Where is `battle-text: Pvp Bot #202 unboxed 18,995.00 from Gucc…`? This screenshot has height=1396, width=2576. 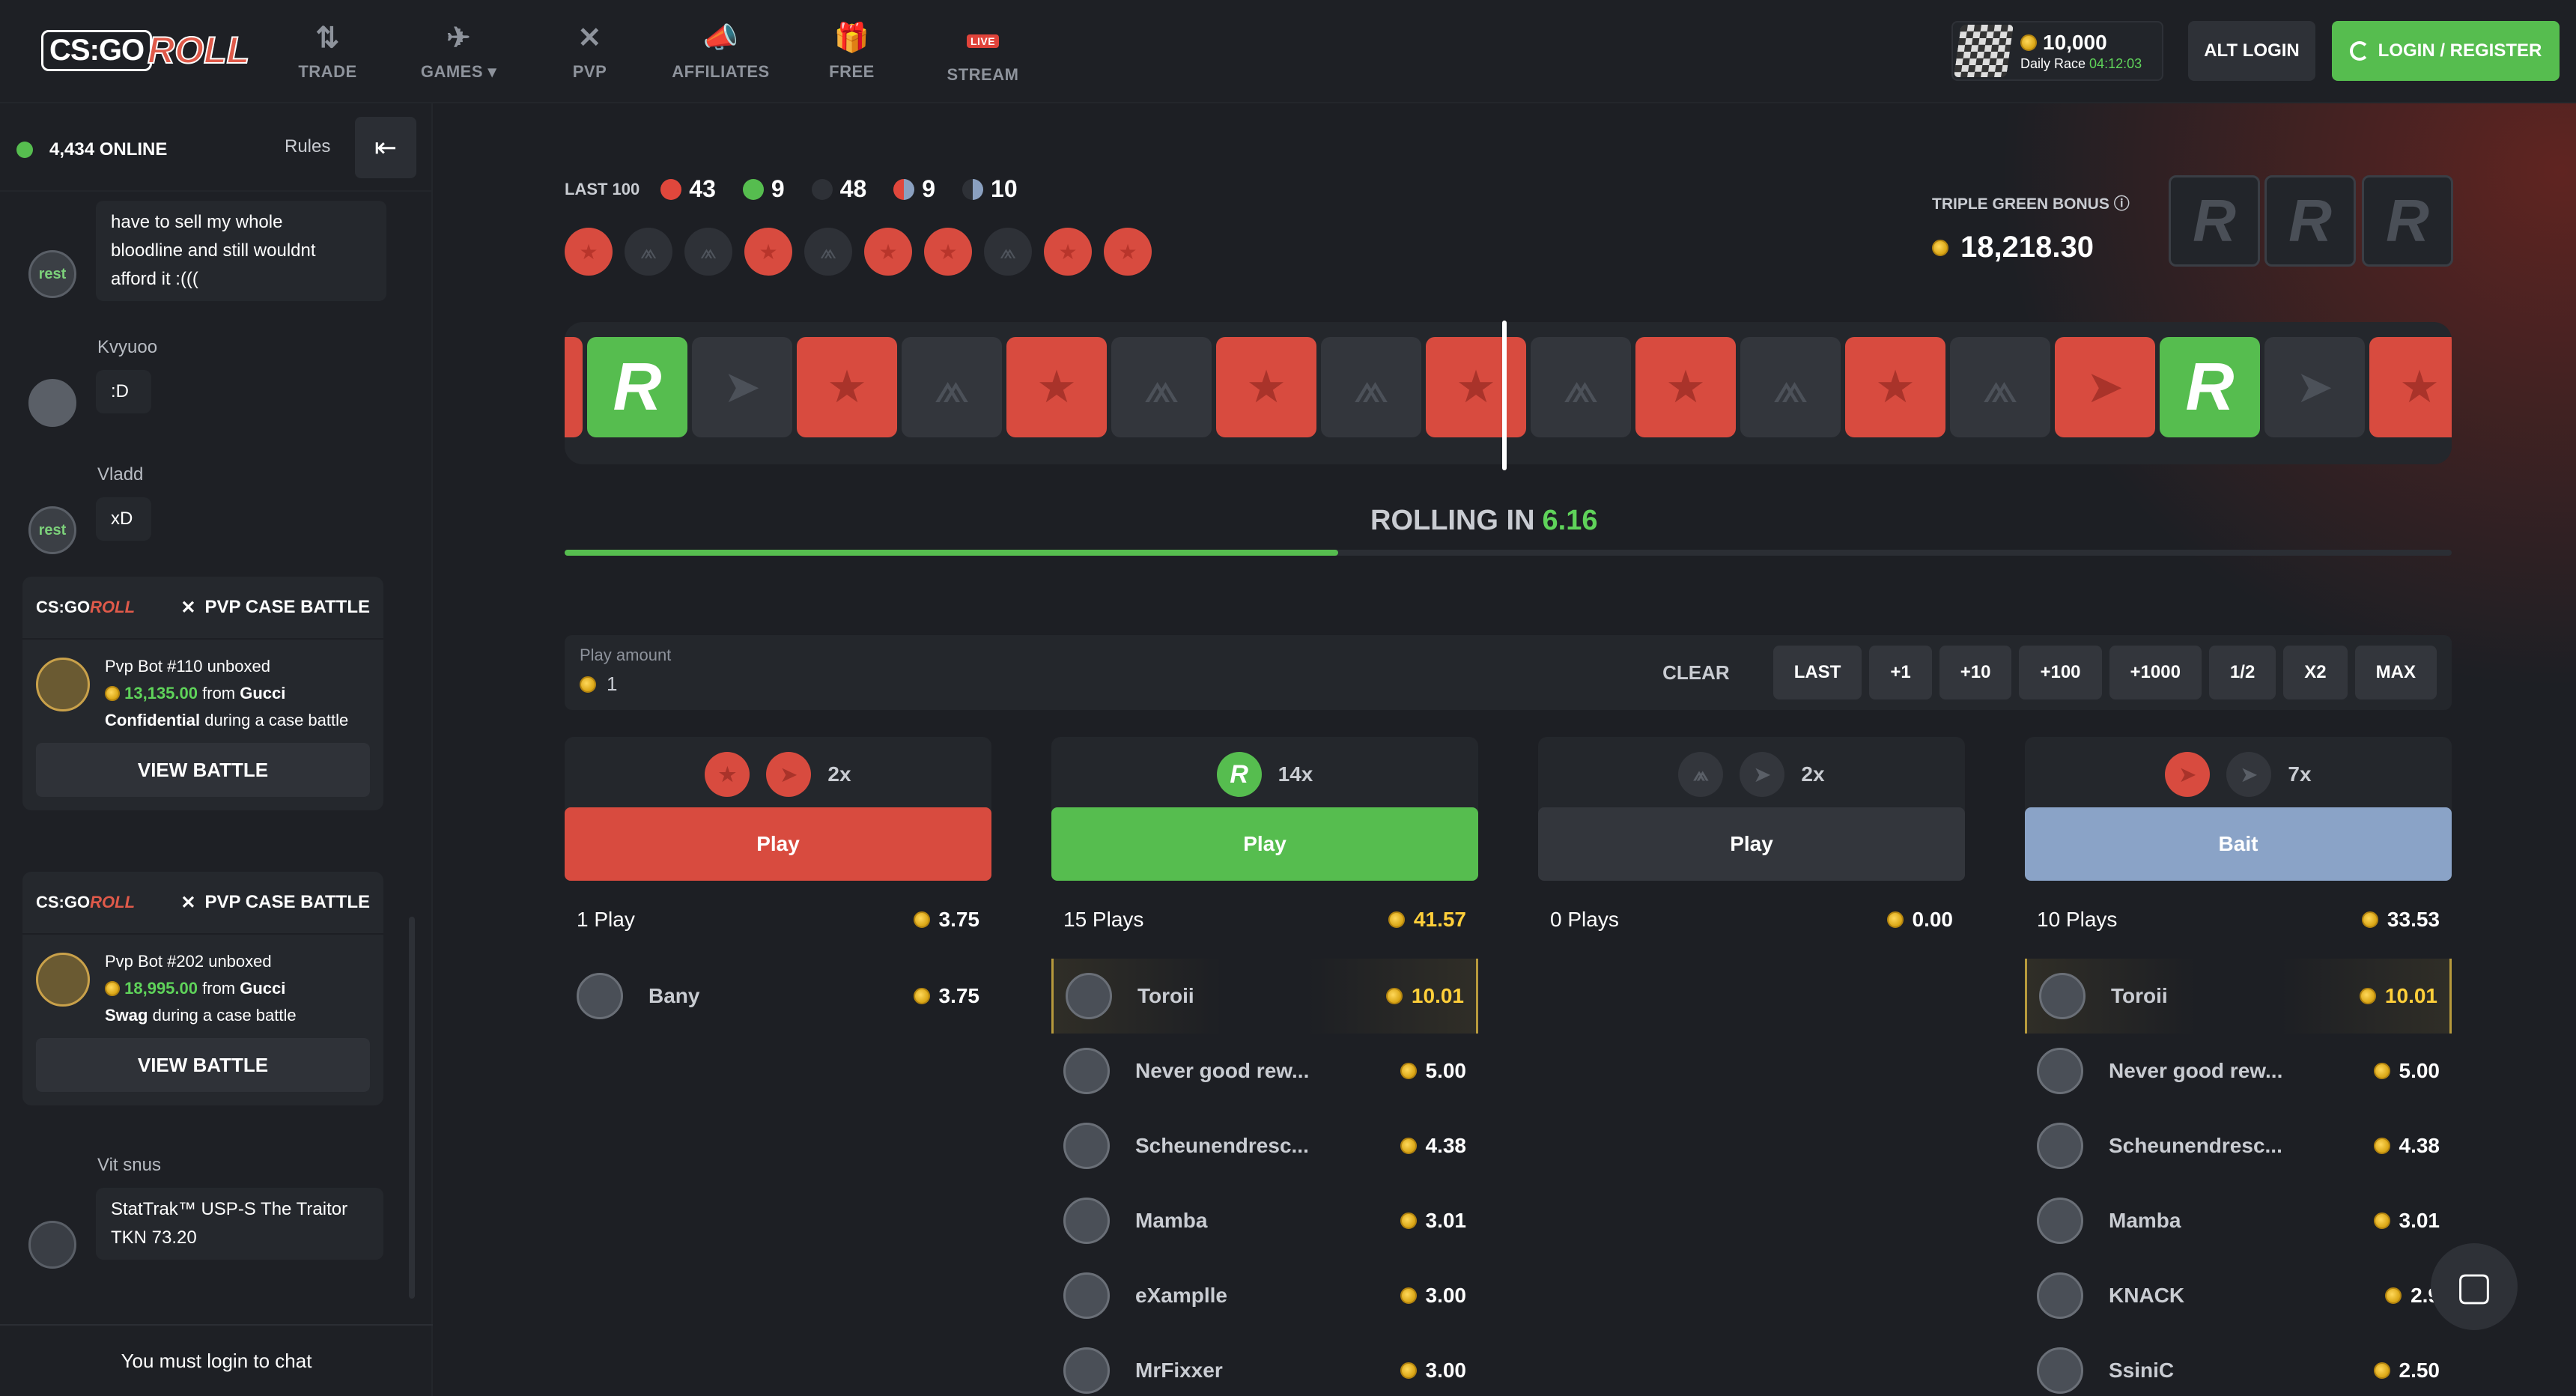 battle-text: Pvp Bot #202 unboxed 18,995.00 from Gucc… is located at coordinates (202, 982).